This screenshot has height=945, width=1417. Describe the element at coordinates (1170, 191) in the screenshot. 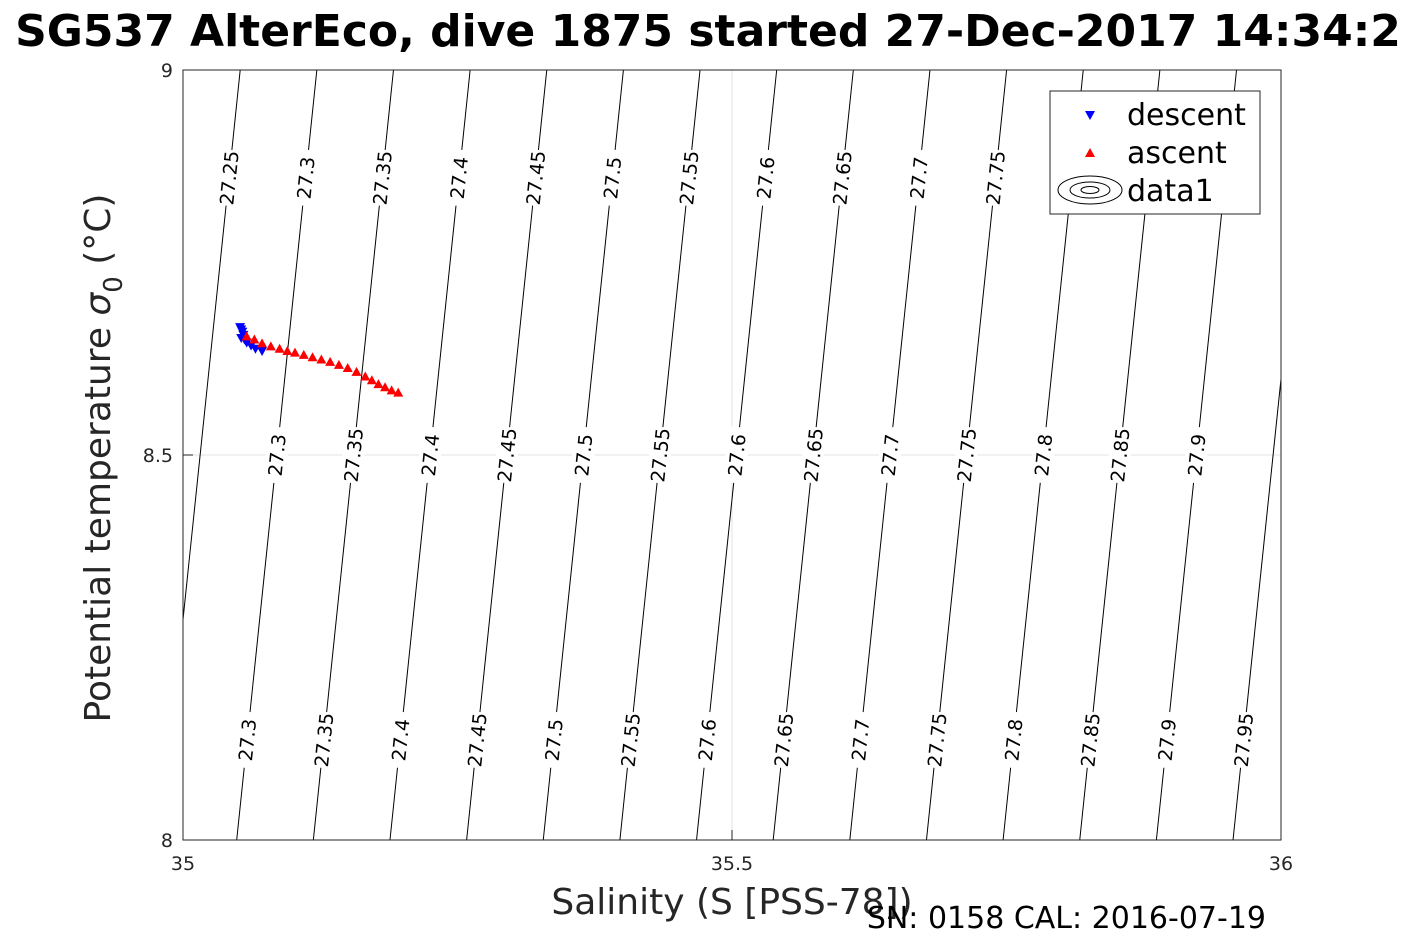

I see `legend-data1-label: data1` at that location.